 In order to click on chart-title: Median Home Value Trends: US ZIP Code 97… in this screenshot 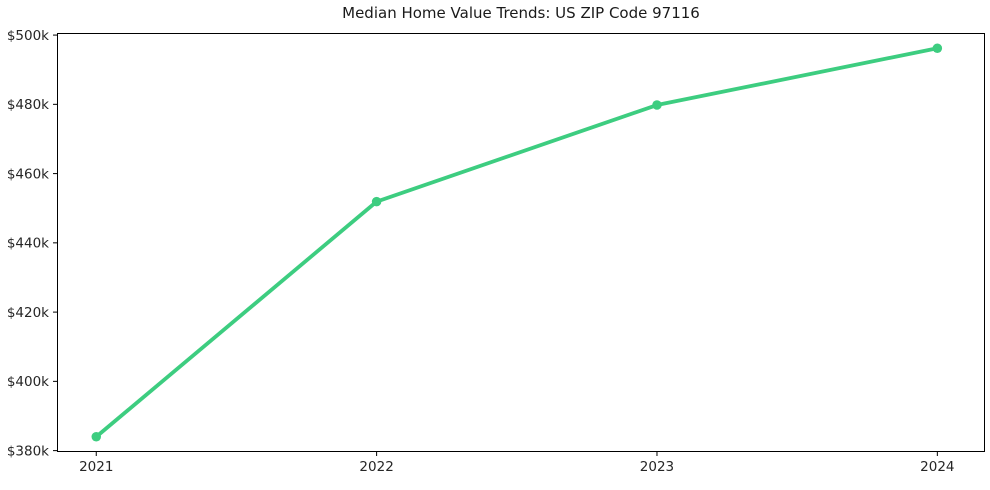, I will do `click(521, 13)`.